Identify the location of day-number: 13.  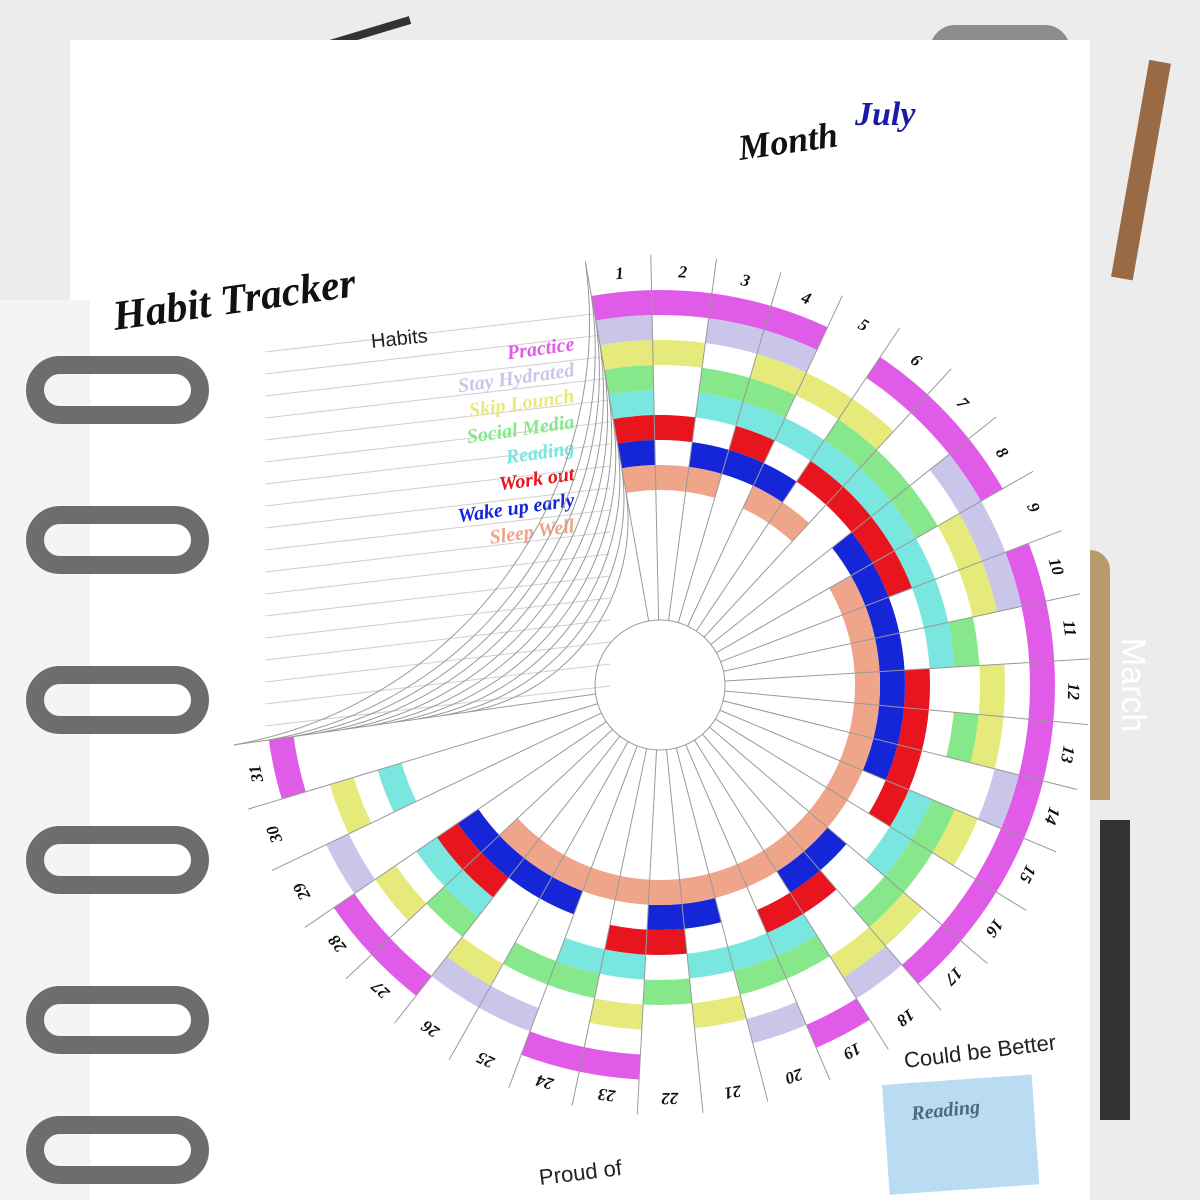
(1068, 755).